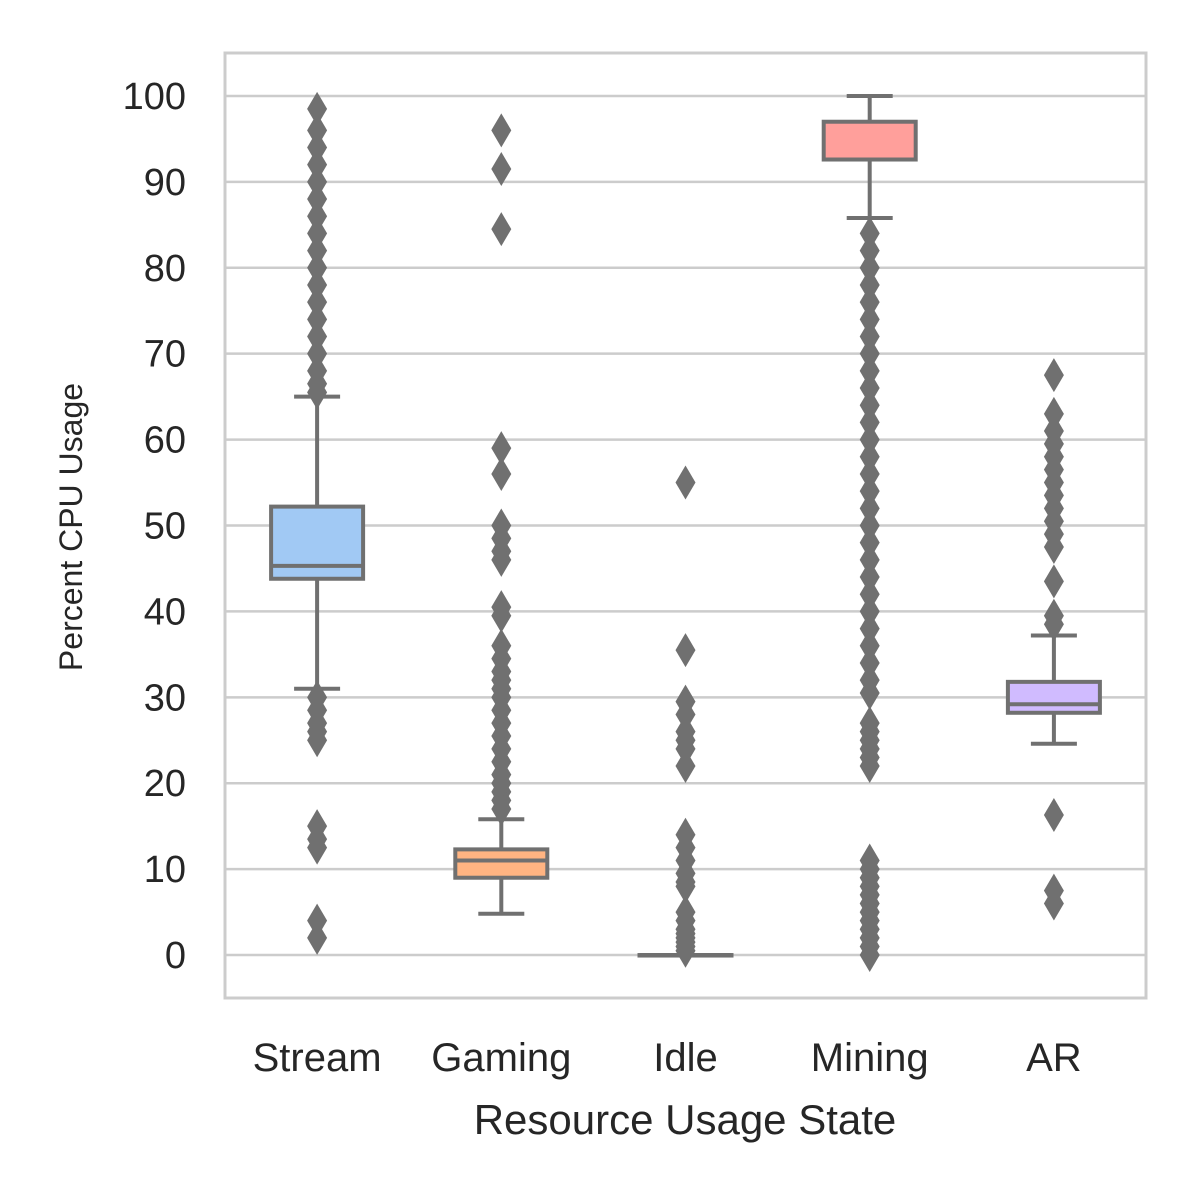 The width and height of the screenshot is (1200, 1200). What do you see at coordinates (154, 97) in the screenshot?
I see `y-tick-100: 100` at bounding box center [154, 97].